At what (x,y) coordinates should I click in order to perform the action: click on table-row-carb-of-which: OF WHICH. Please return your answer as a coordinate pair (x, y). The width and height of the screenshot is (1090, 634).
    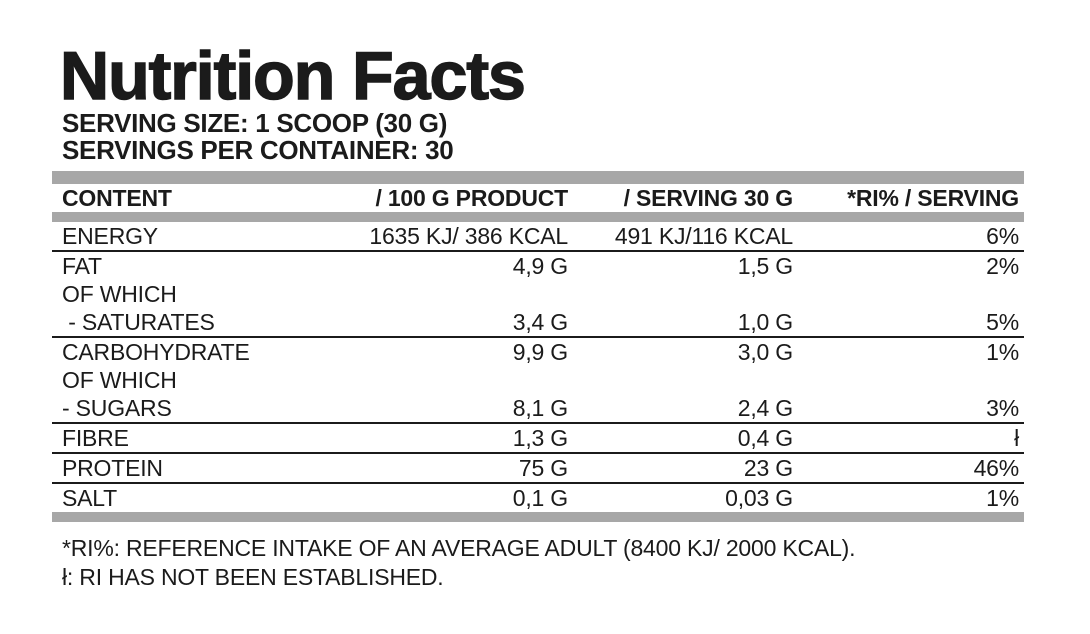
    Looking at the image, I should click on (538, 380).